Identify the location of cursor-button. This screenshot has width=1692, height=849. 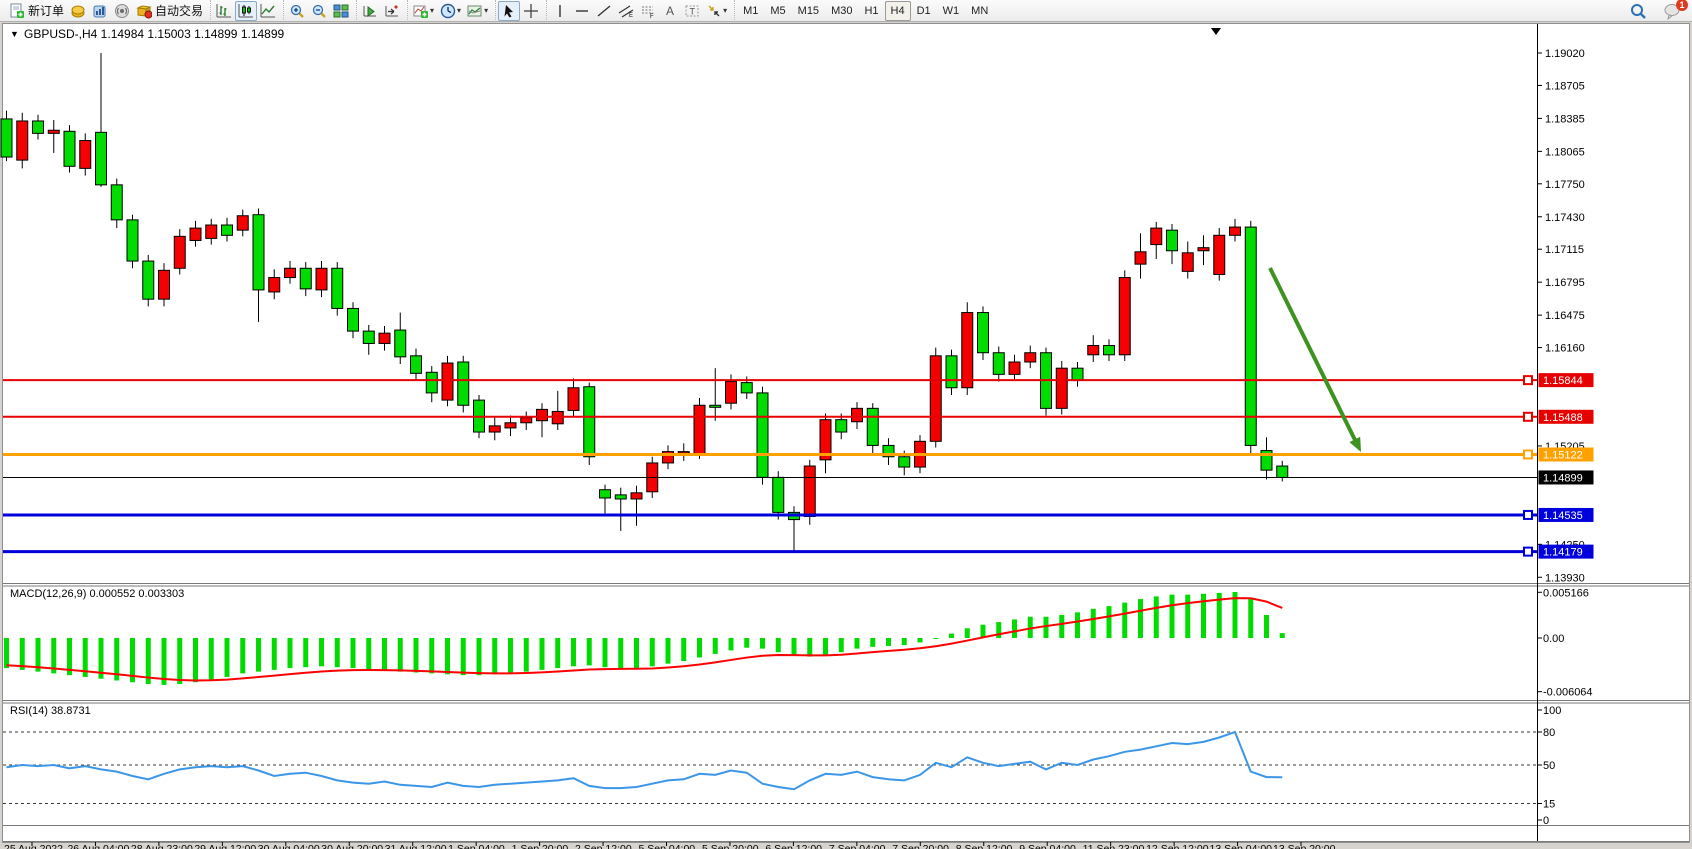
(509, 10).